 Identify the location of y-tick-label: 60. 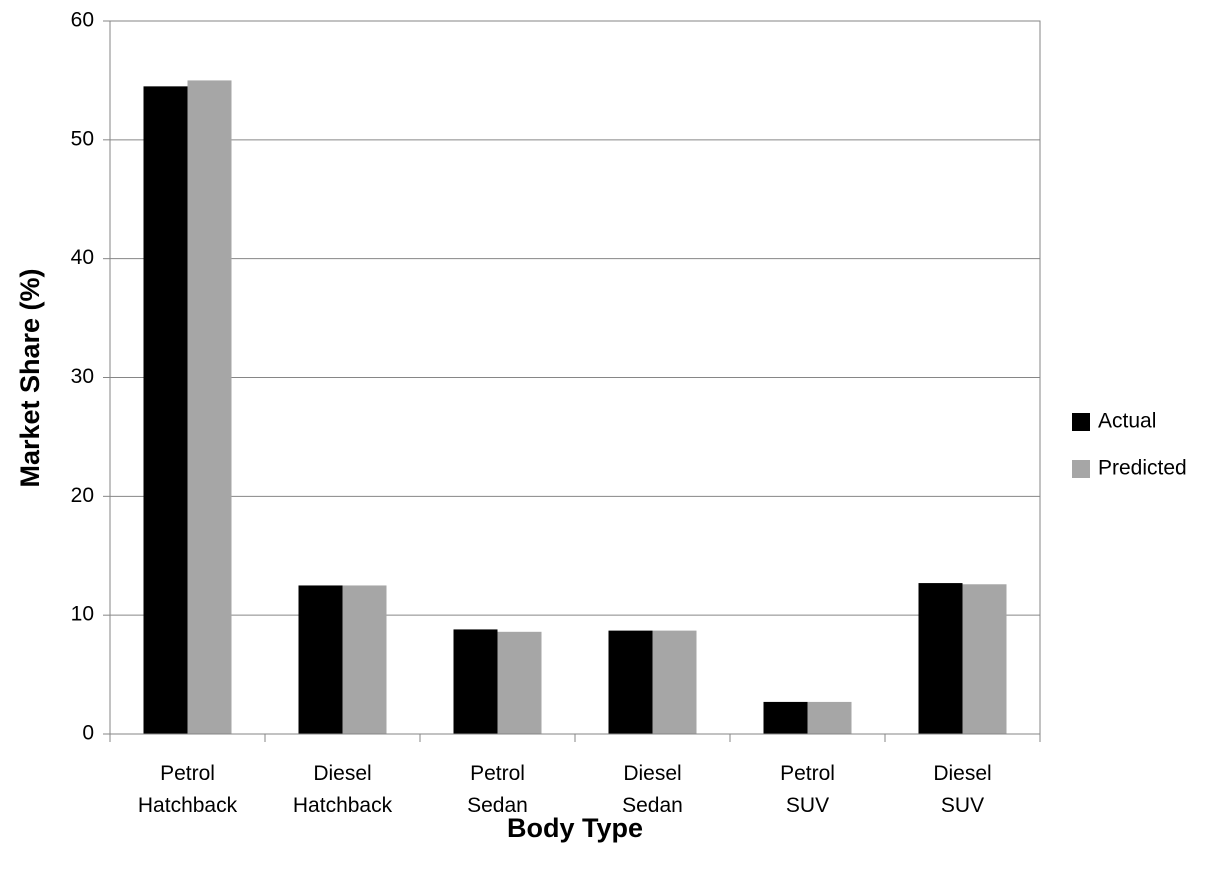
(82, 20).